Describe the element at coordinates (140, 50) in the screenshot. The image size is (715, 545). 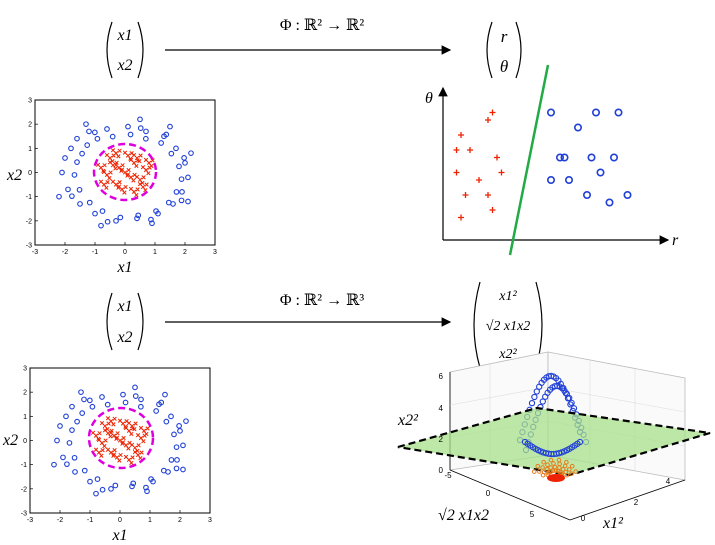
I see `right-paren` at that location.